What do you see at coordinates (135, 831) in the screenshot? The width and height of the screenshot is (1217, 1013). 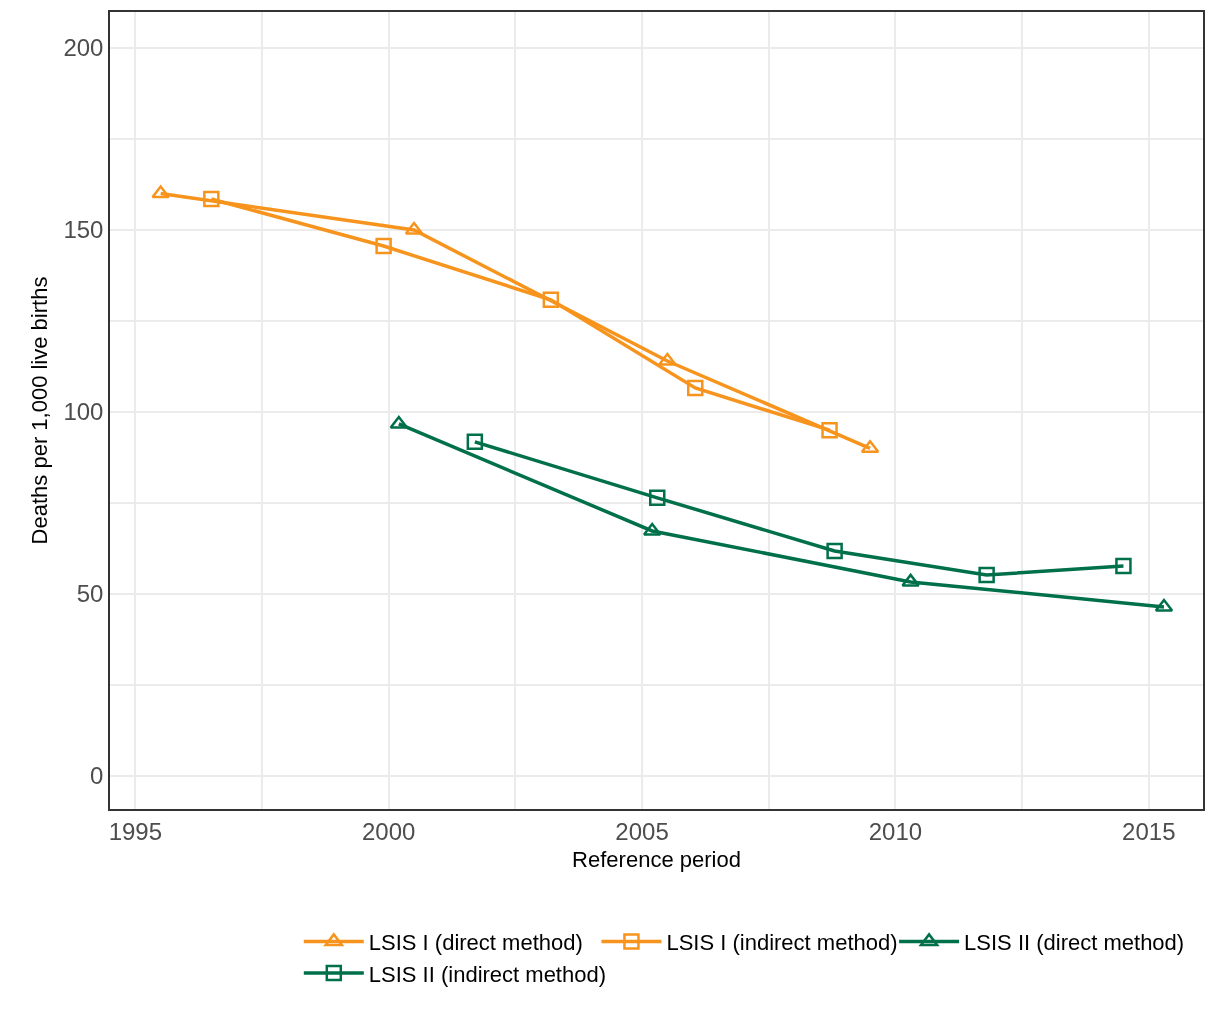 I see `x-tick-label: 1995` at bounding box center [135, 831].